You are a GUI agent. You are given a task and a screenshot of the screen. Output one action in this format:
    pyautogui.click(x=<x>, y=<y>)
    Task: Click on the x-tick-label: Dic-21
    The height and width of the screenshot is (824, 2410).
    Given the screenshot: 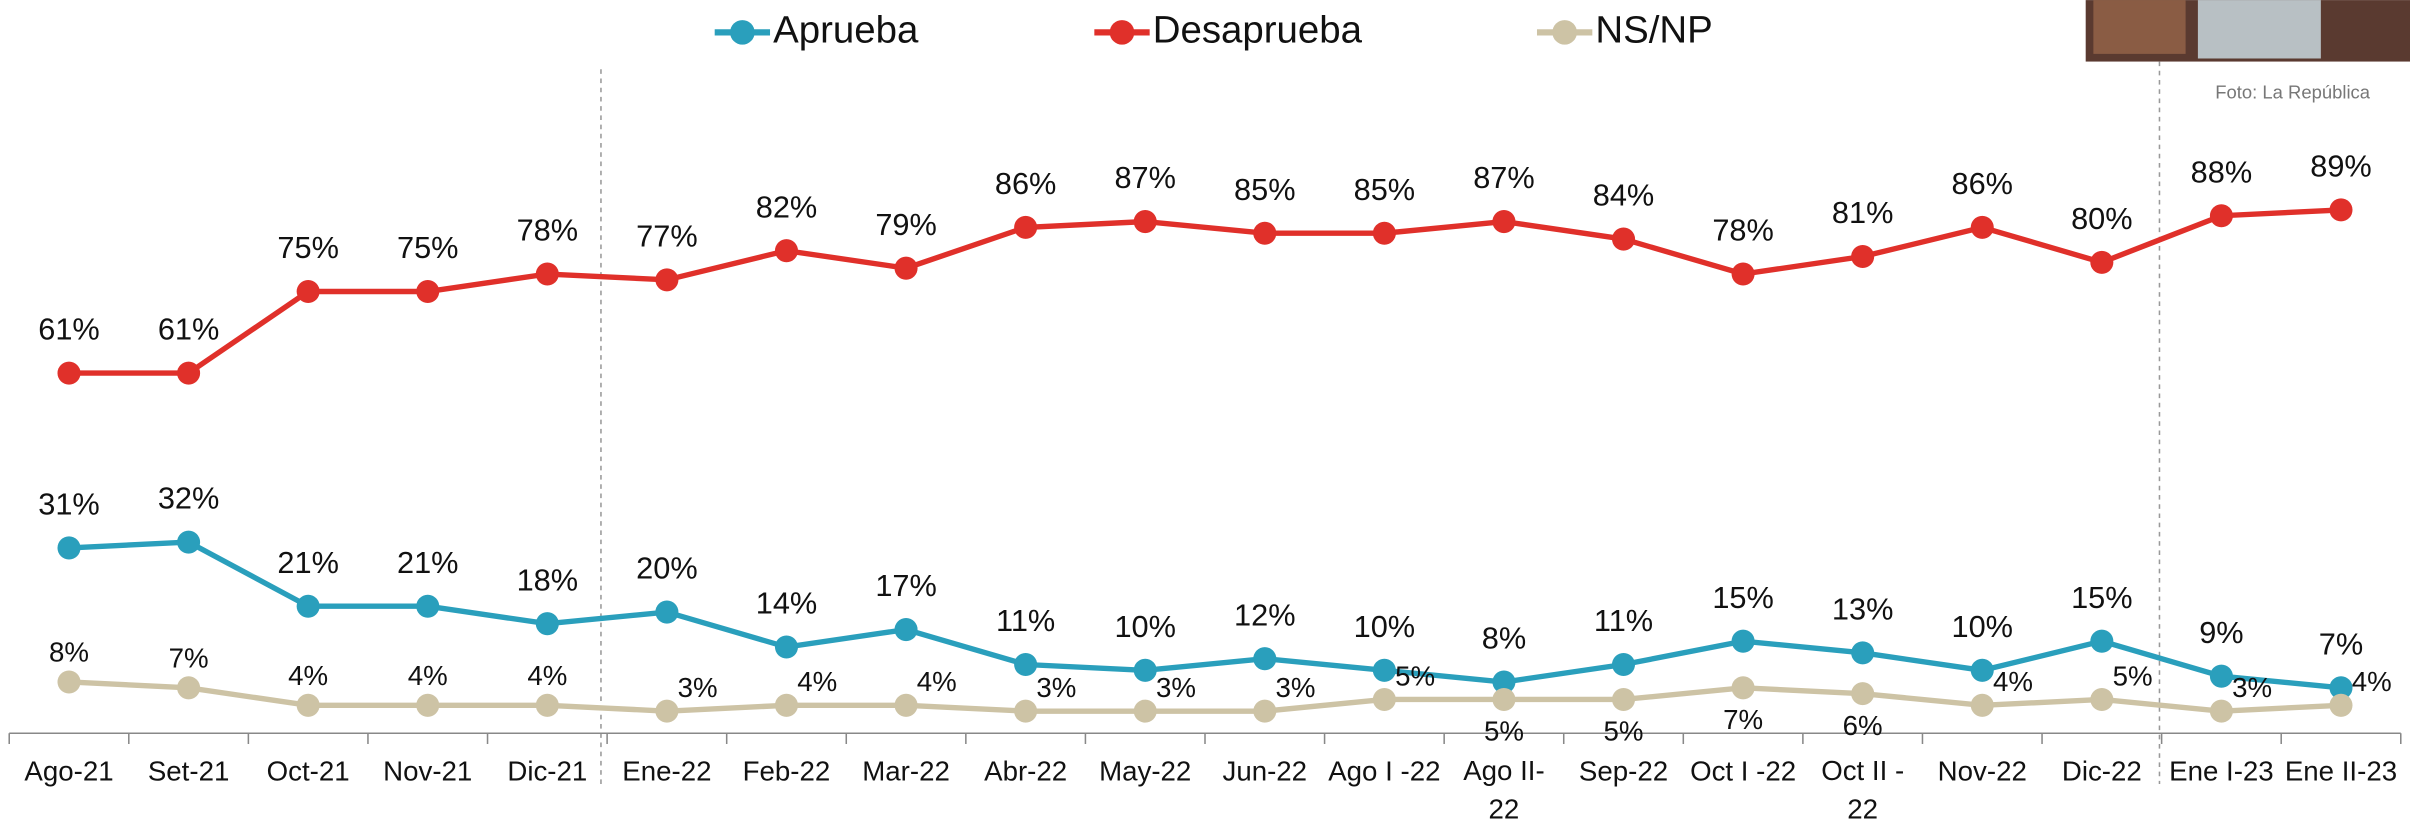 What is the action you would take?
    pyautogui.click(x=547, y=771)
    